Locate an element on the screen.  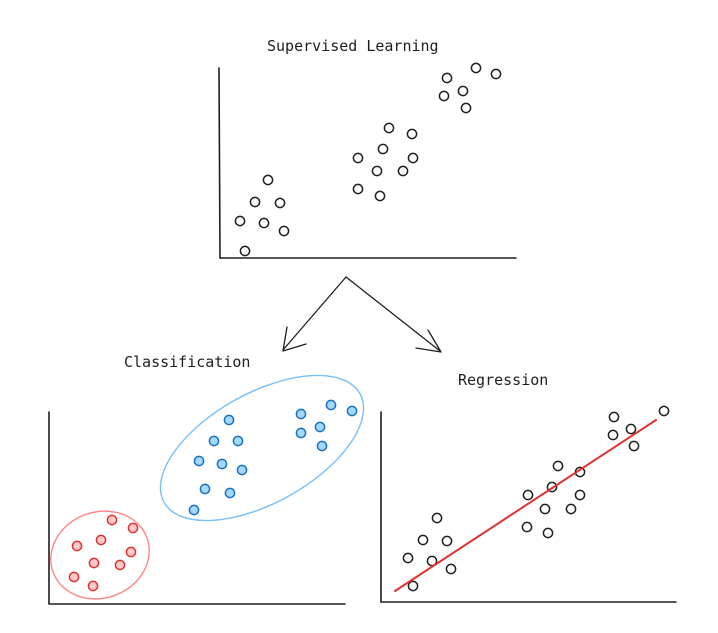
regression-points is located at coordinates (536, 498).